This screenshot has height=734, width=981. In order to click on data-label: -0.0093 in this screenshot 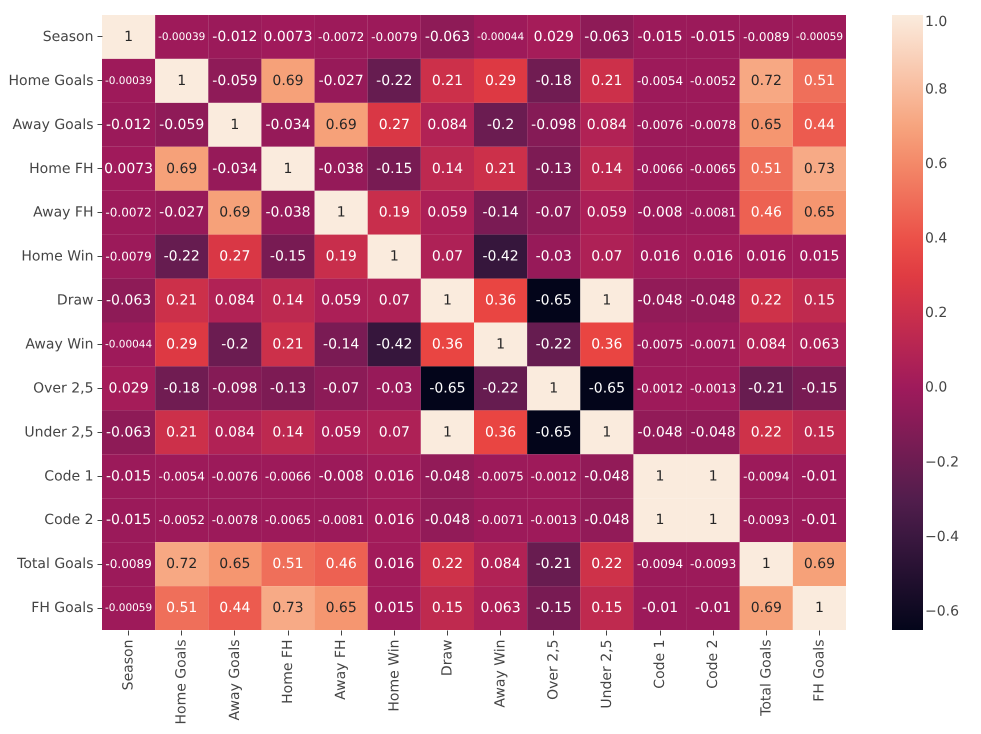, I will do `click(766, 520)`.